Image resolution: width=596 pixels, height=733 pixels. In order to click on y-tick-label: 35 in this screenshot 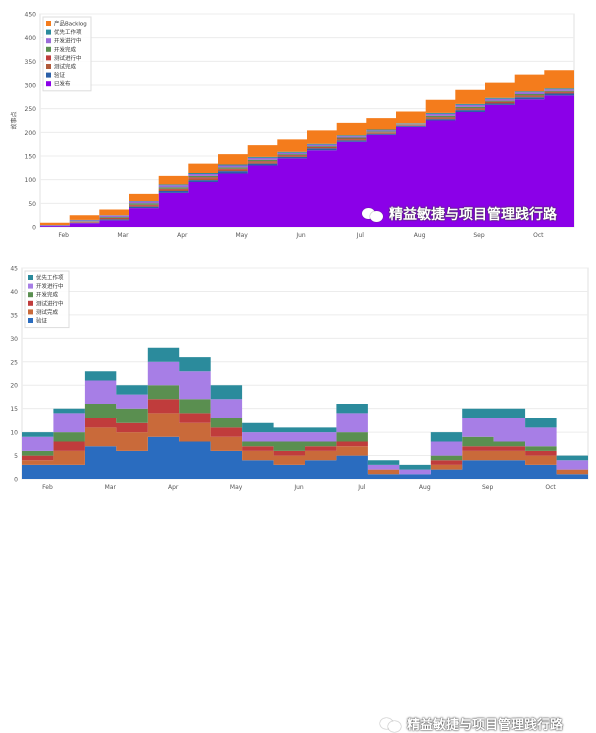, I will do `click(14, 315)`.